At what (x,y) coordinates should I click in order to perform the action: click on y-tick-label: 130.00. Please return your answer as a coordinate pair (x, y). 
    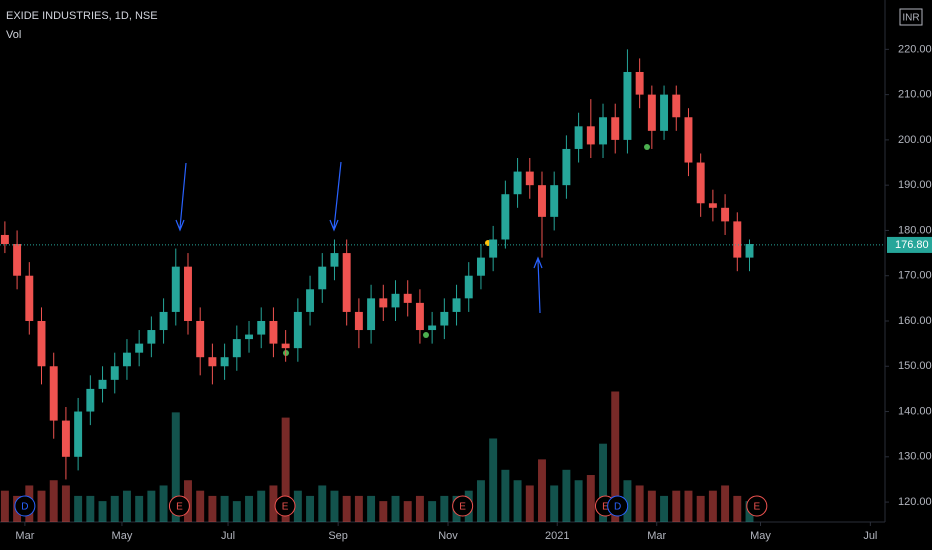
    Looking at the image, I should click on (915, 457).